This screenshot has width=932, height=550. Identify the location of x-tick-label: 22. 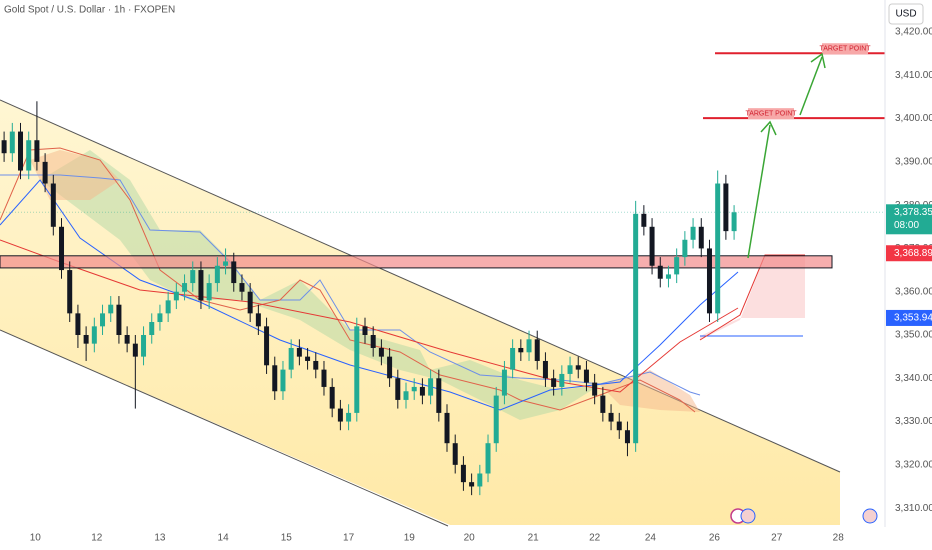
(595, 538).